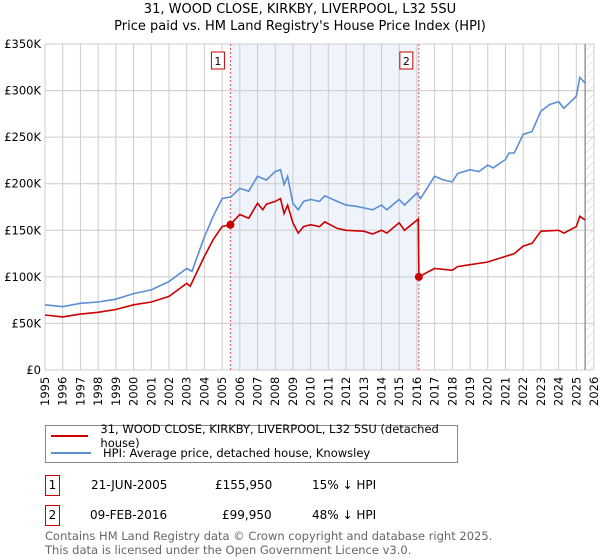 The height and width of the screenshot is (560, 600). I want to click on y-tick-label: £100K, so click(22, 277).